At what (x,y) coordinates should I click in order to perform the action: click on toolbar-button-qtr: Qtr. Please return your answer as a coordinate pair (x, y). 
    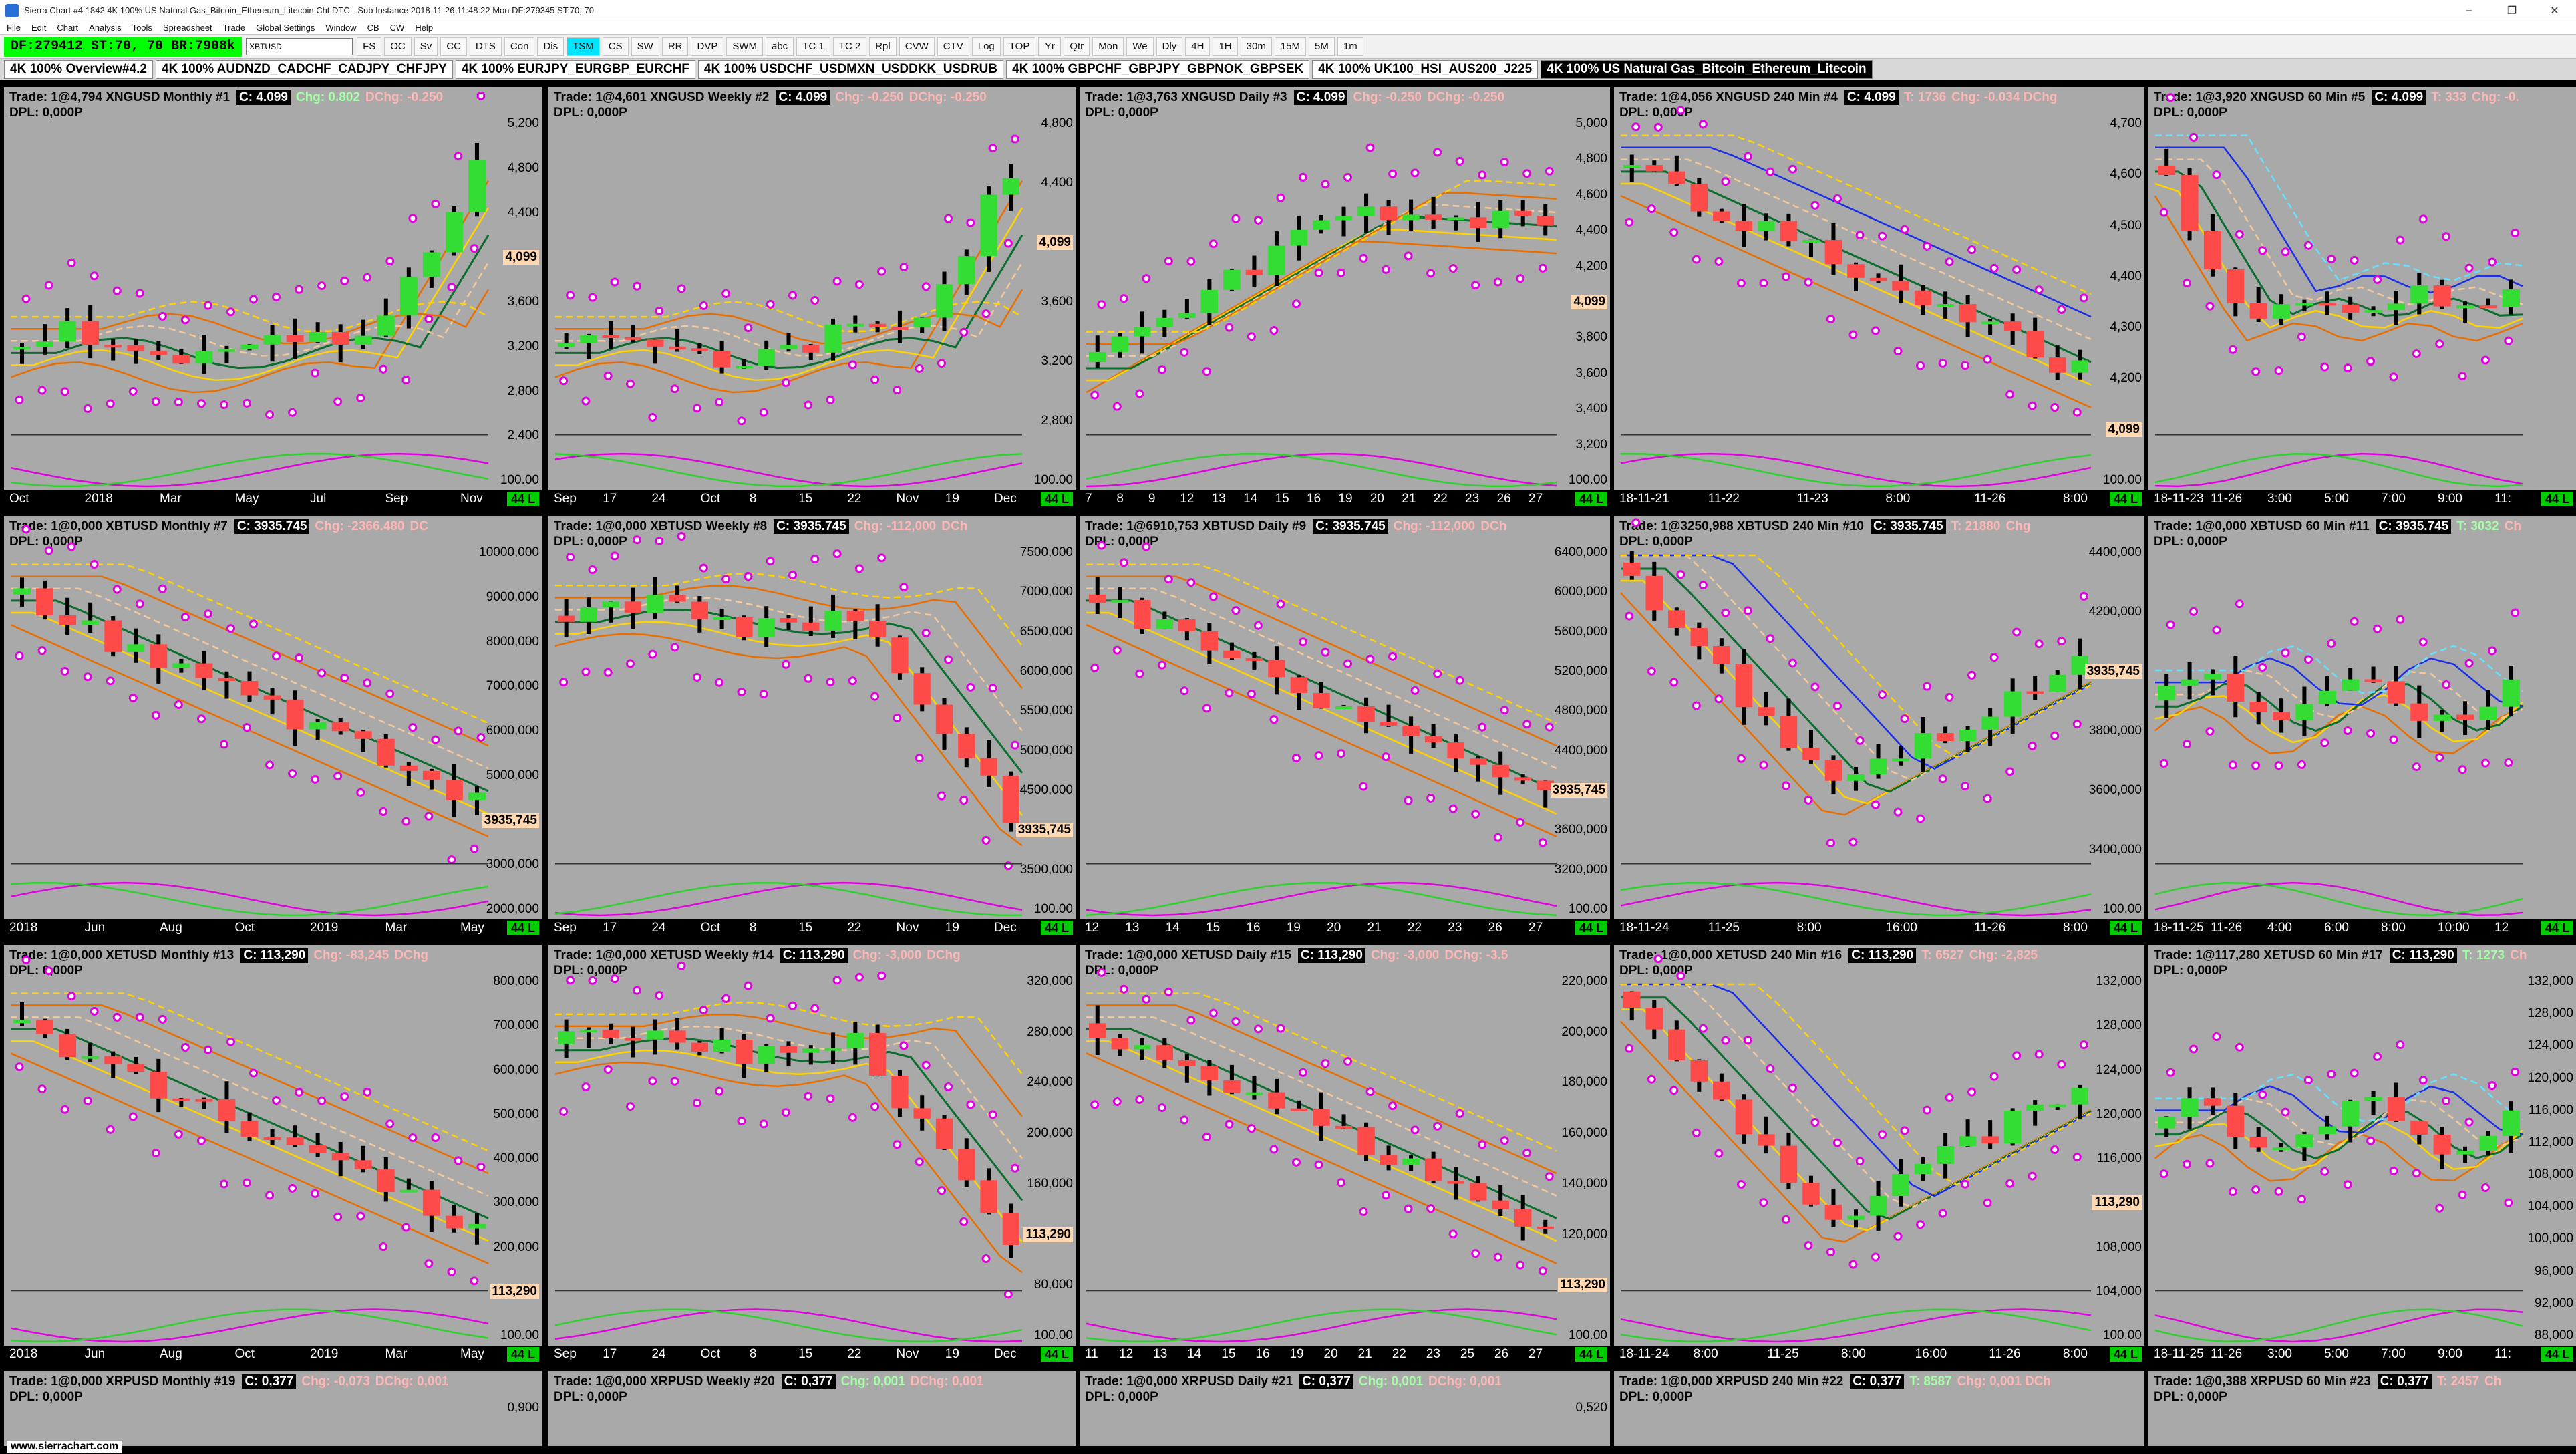
    Looking at the image, I should click on (1077, 47).